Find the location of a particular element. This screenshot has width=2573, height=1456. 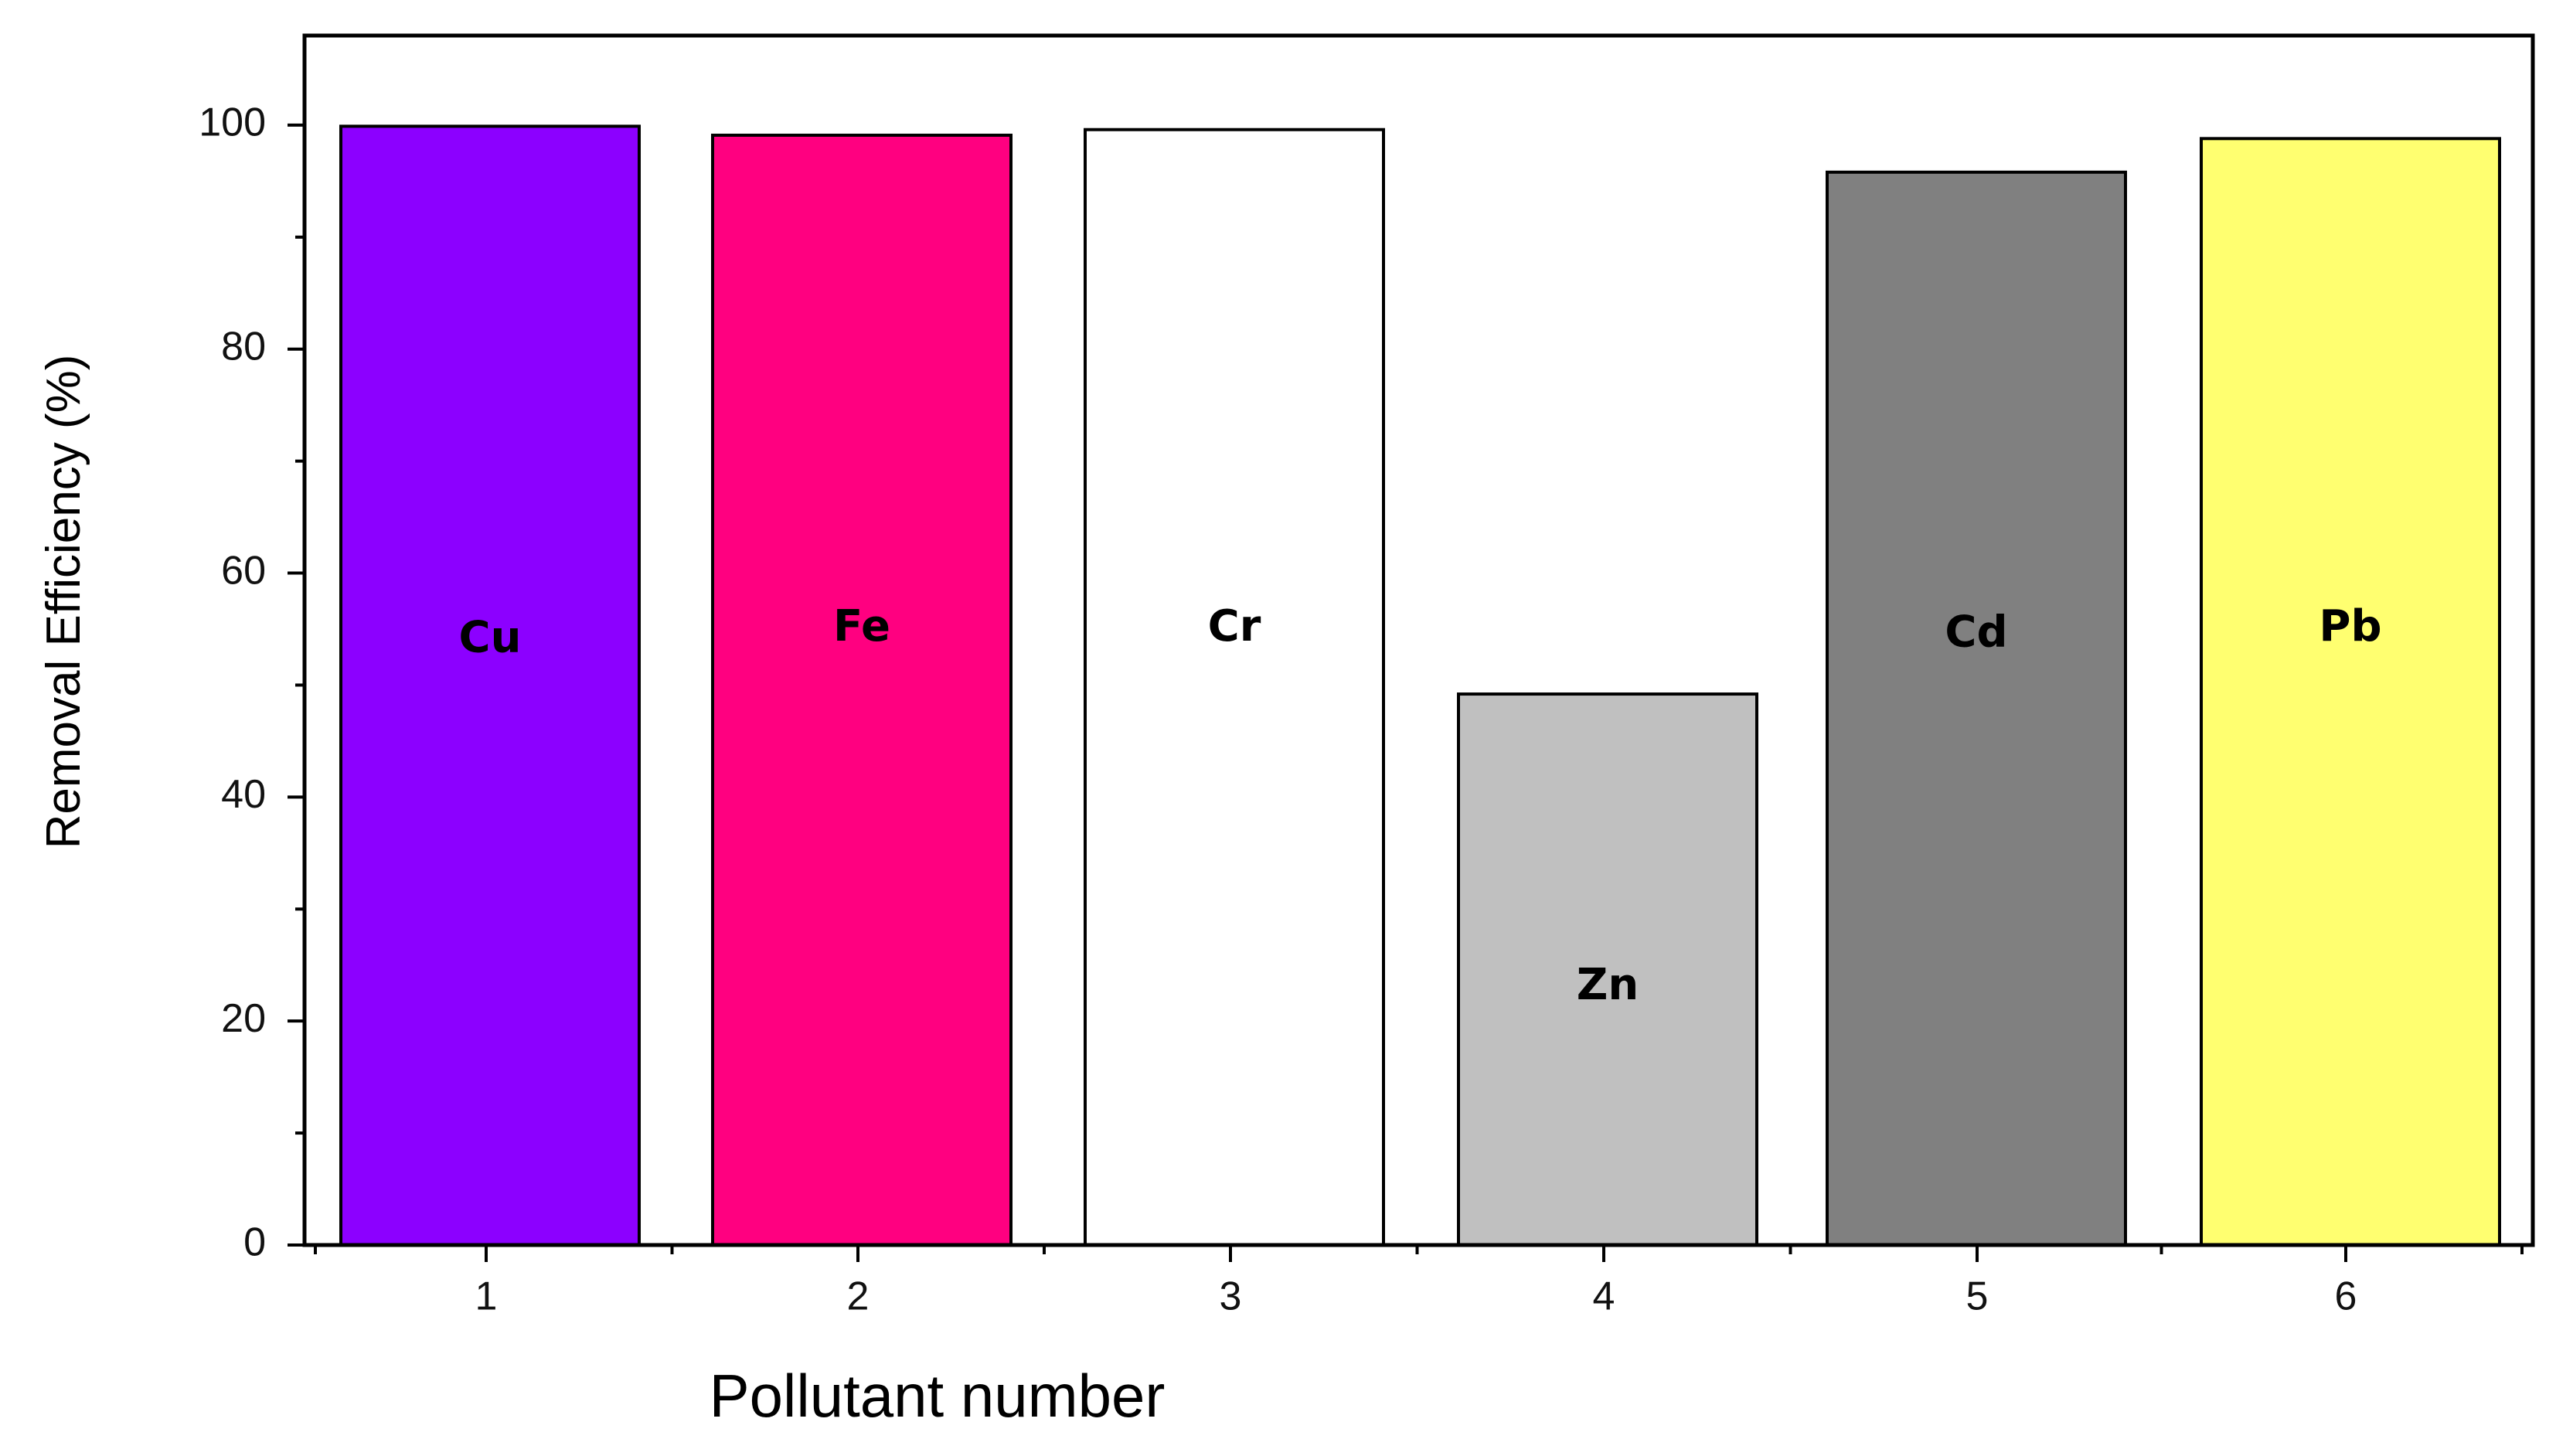

x-tick-label: 6 is located at coordinates (2346, 1297).